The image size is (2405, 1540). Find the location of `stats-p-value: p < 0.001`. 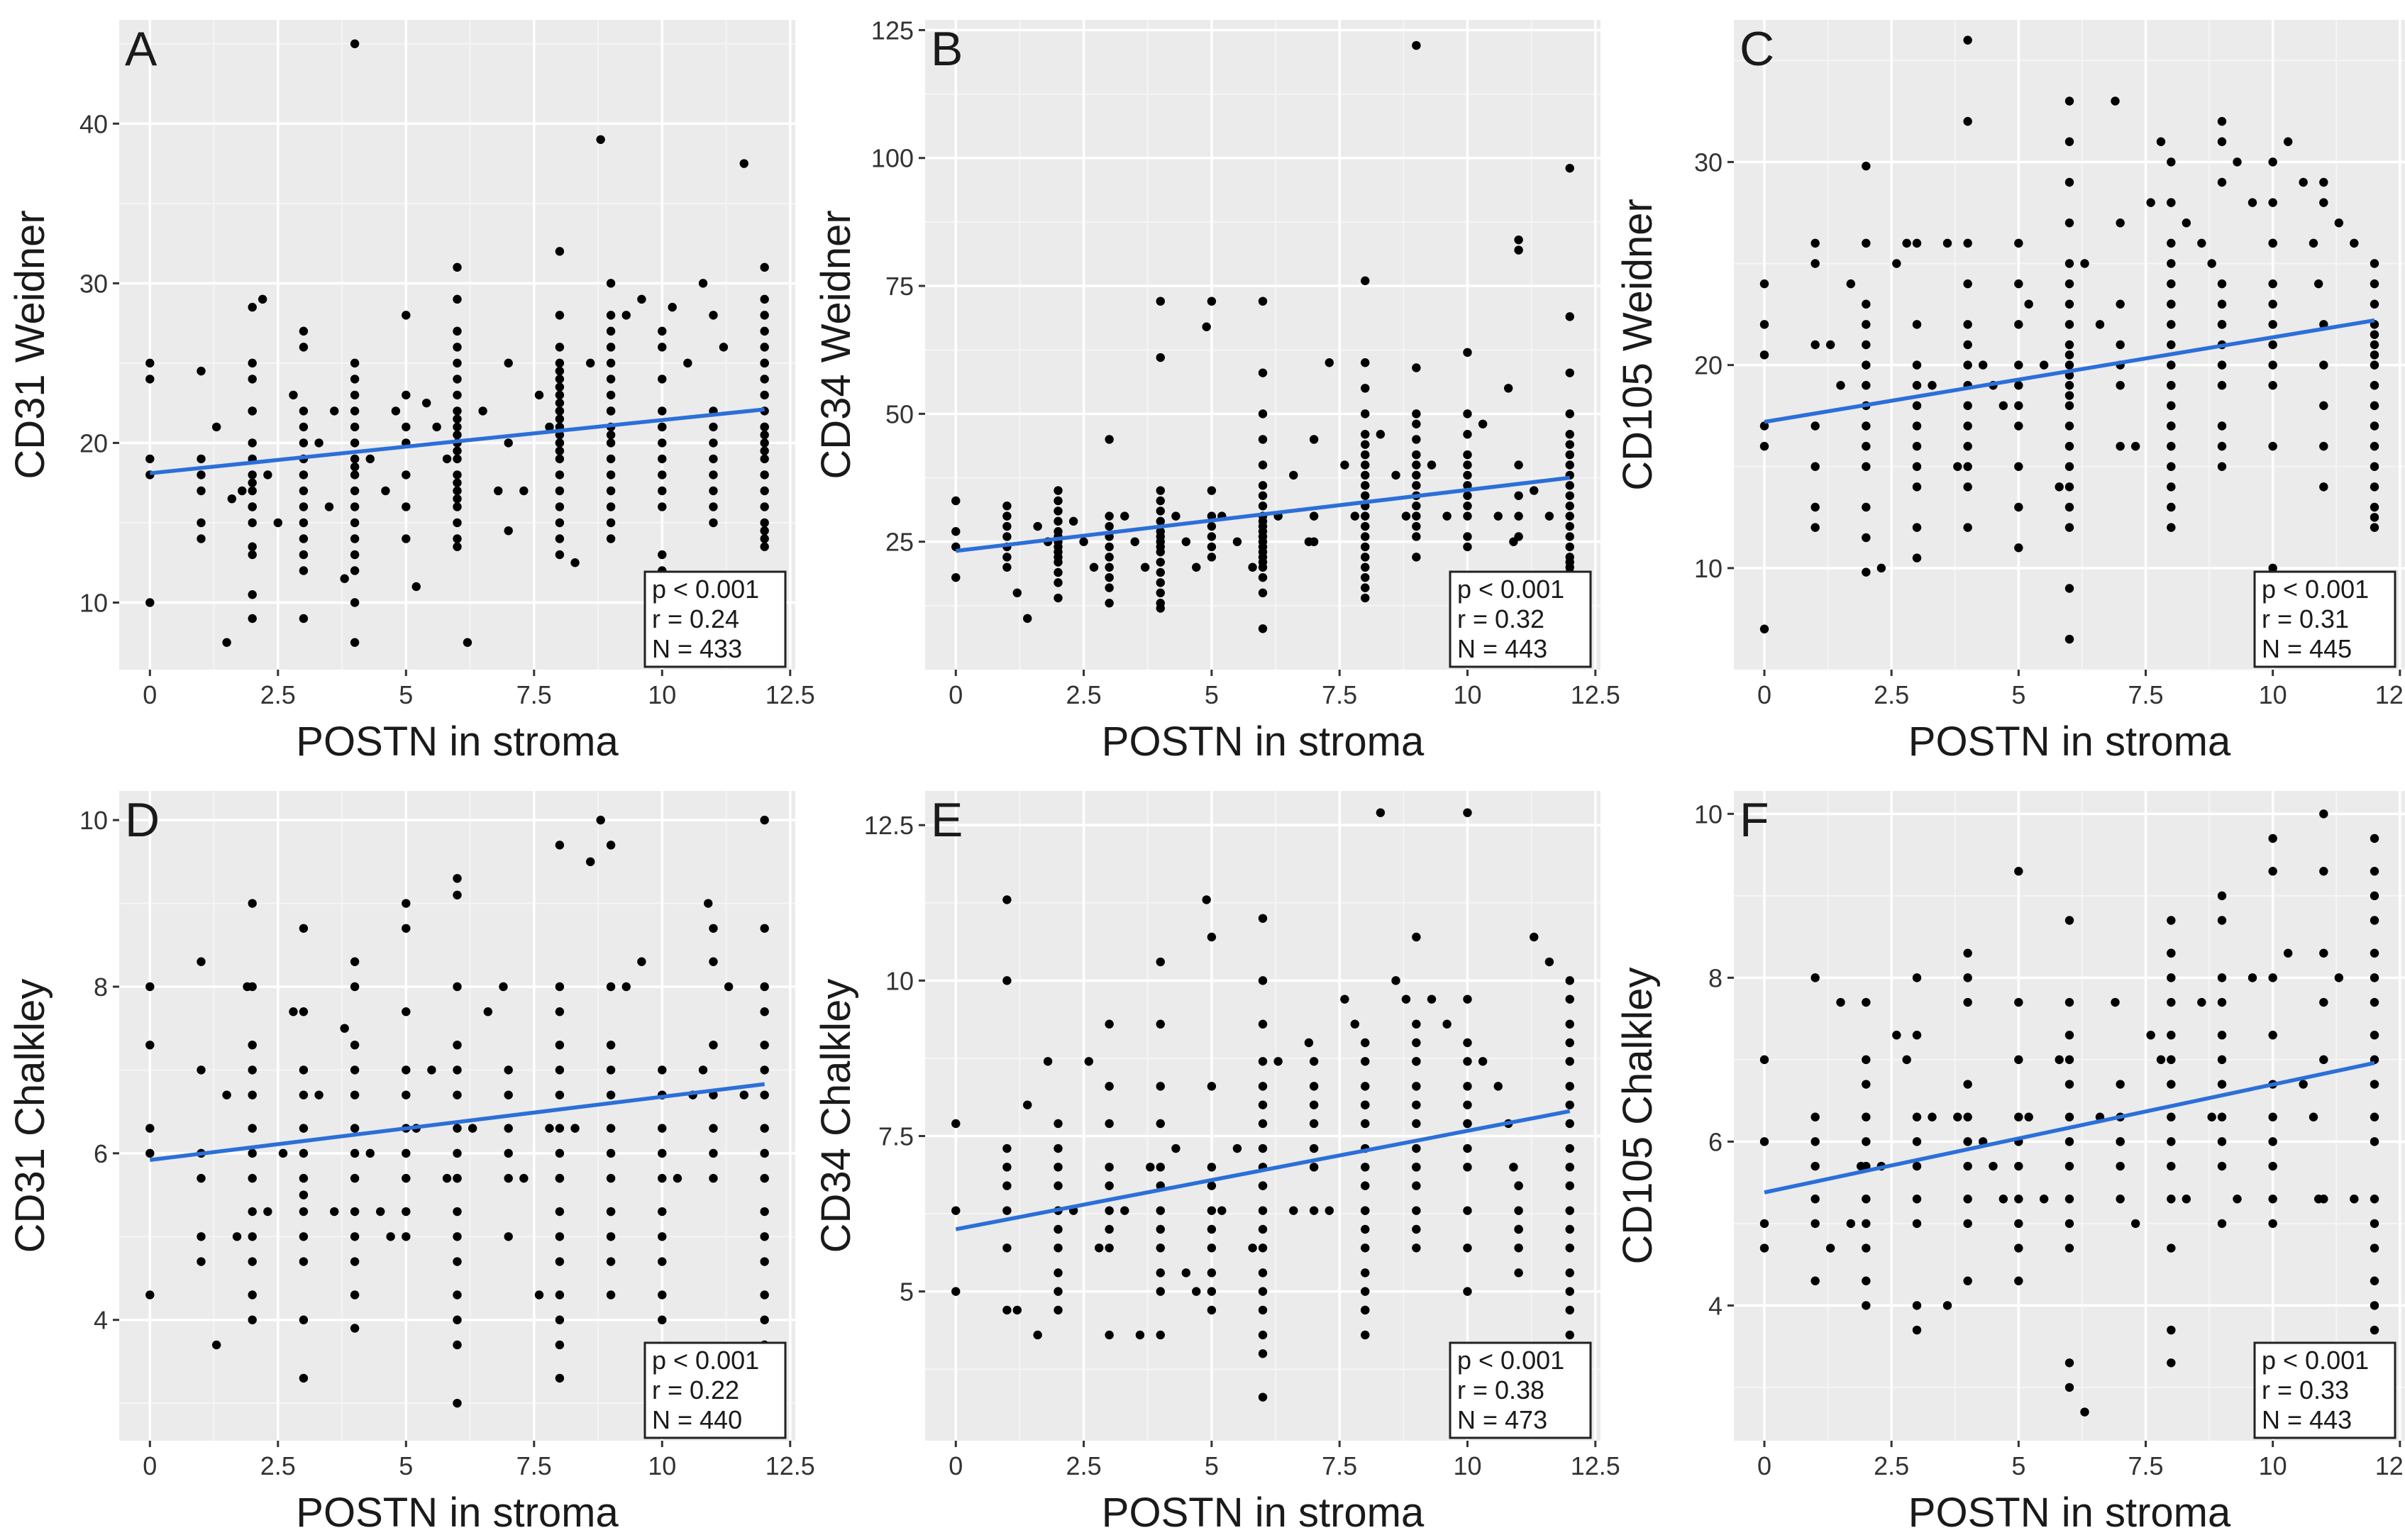

stats-p-value: p < 0.001 is located at coordinates (1510, 589).